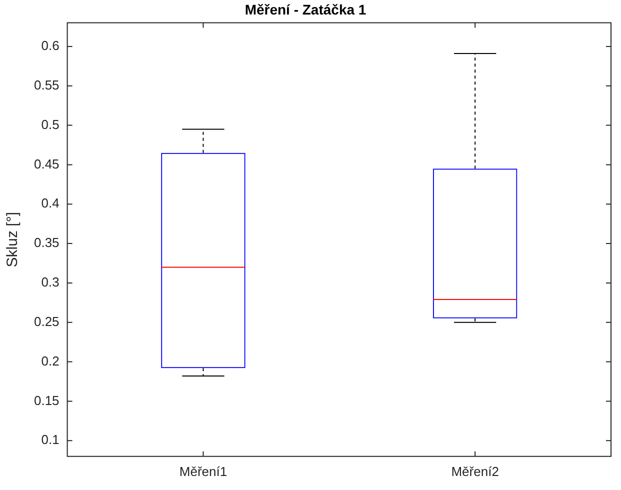  What do you see at coordinates (47, 242) in the screenshot?
I see `y-tick-label: 0.35` at bounding box center [47, 242].